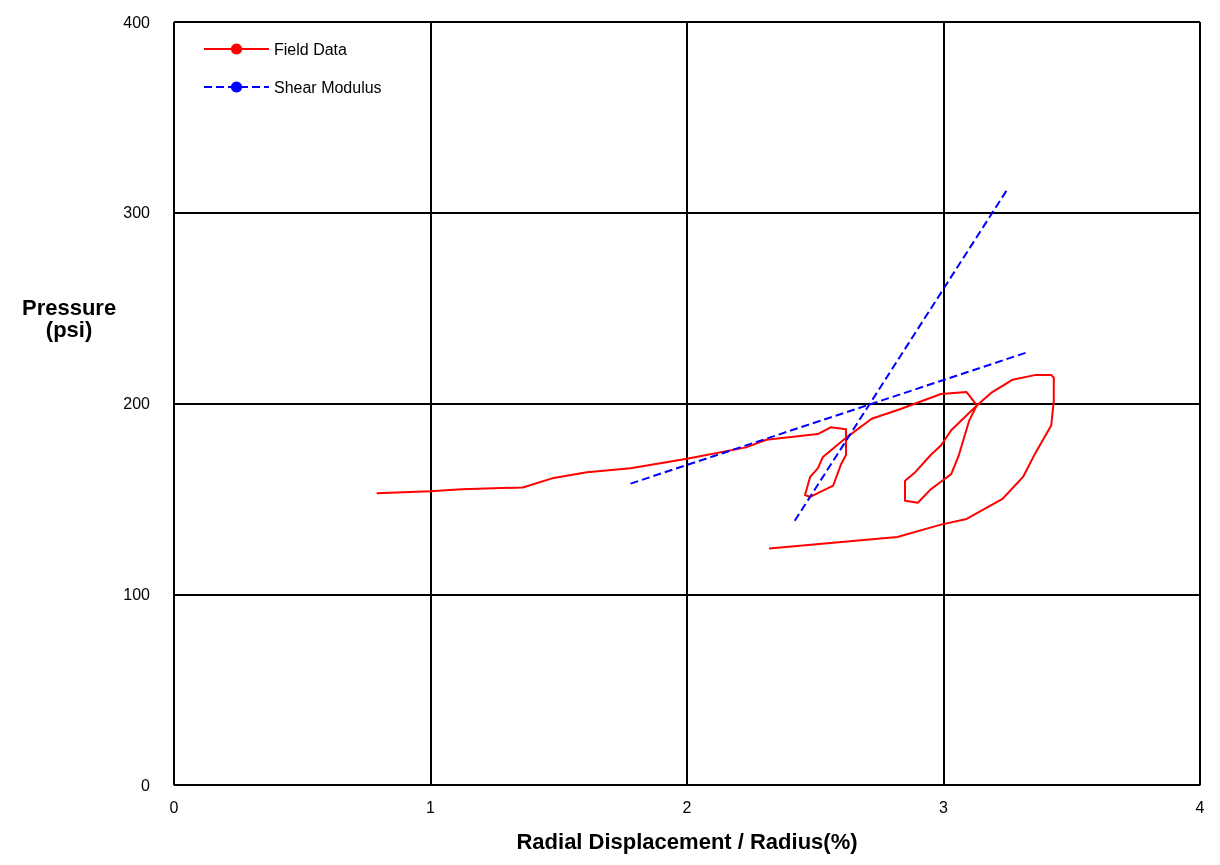 The width and height of the screenshot is (1220, 865). I want to click on y-tick-label: 100, so click(137, 594).